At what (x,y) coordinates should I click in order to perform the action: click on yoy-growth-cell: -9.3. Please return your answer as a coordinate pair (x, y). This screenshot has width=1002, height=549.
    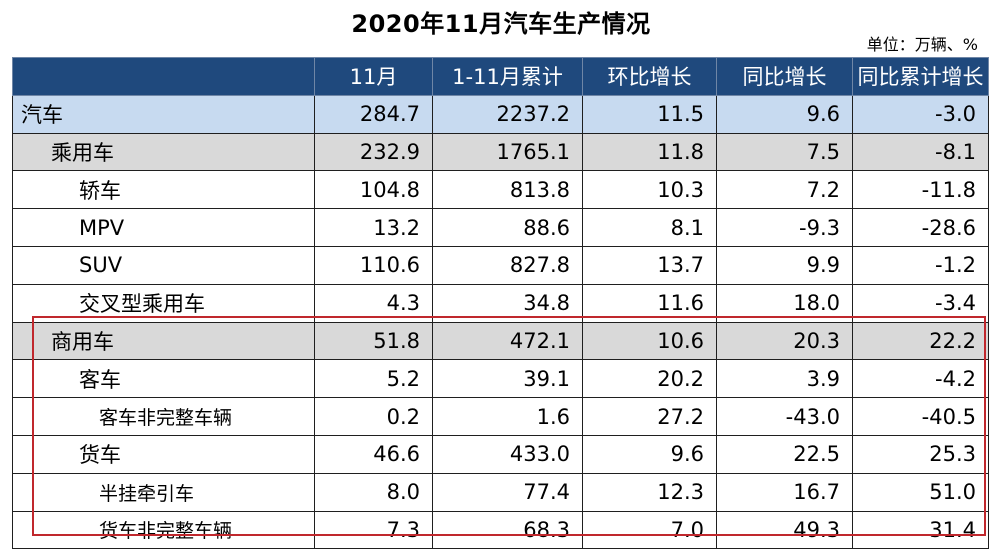
    Looking at the image, I should click on (784, 227).